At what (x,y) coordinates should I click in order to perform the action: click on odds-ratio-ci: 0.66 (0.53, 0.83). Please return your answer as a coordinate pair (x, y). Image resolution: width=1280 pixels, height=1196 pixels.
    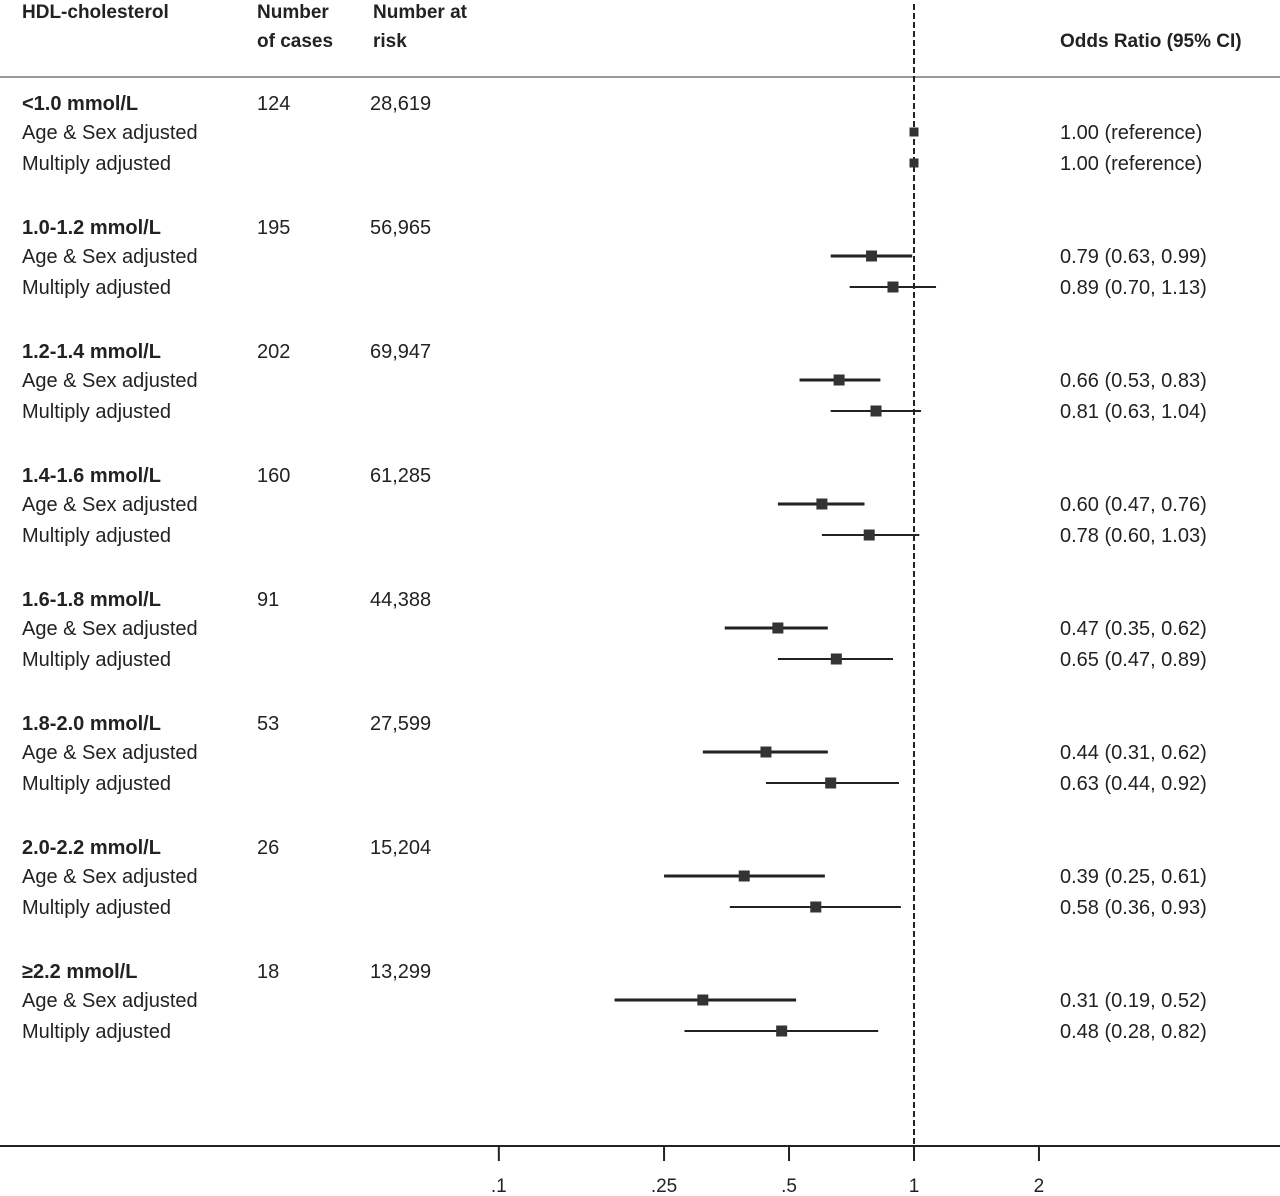
    Looking at the image, I should click on (1133, 381).